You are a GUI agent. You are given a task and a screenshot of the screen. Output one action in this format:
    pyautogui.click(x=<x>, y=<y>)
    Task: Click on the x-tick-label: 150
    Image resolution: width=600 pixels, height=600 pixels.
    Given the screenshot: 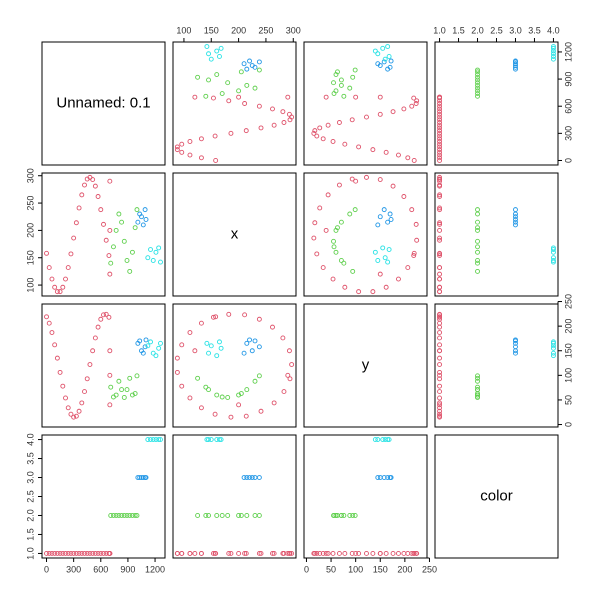 What is the action you would take?
    pyautogui.click(x=380, y=569)
    